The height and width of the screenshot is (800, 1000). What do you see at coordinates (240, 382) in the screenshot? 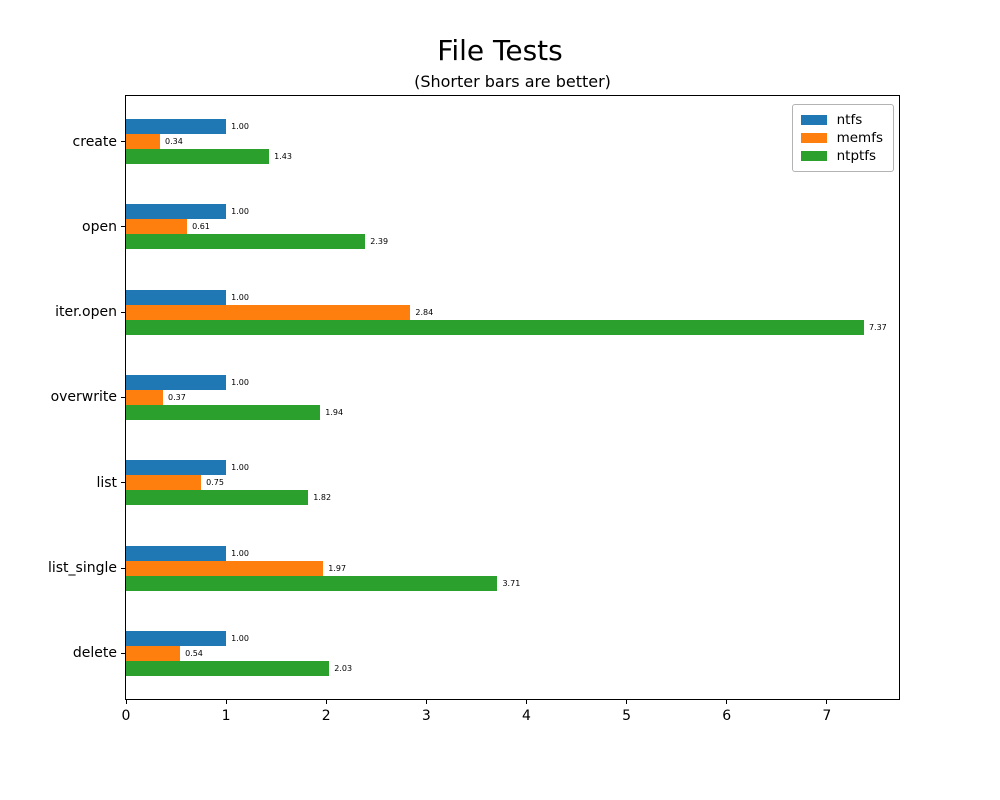
I see `bar-value-overwrite-ntfs: 1.00` at bounding box center [240, 382].